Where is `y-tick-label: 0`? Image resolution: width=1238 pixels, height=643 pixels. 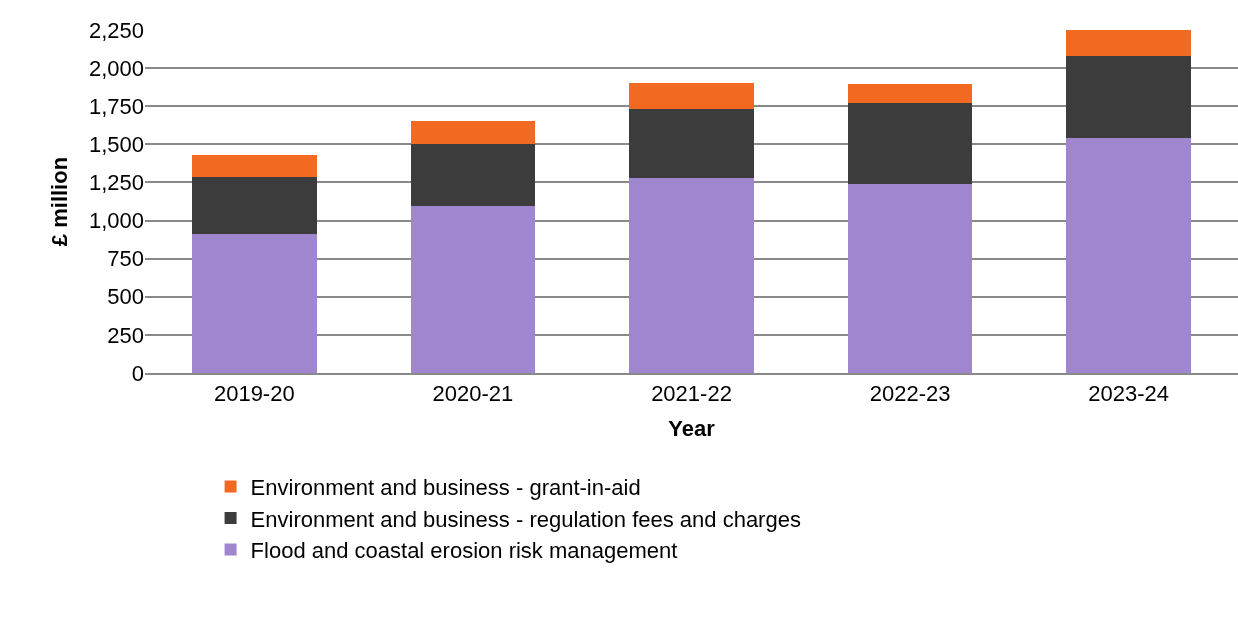
y-tick-label: 0 is located at coordinates (137, 373).